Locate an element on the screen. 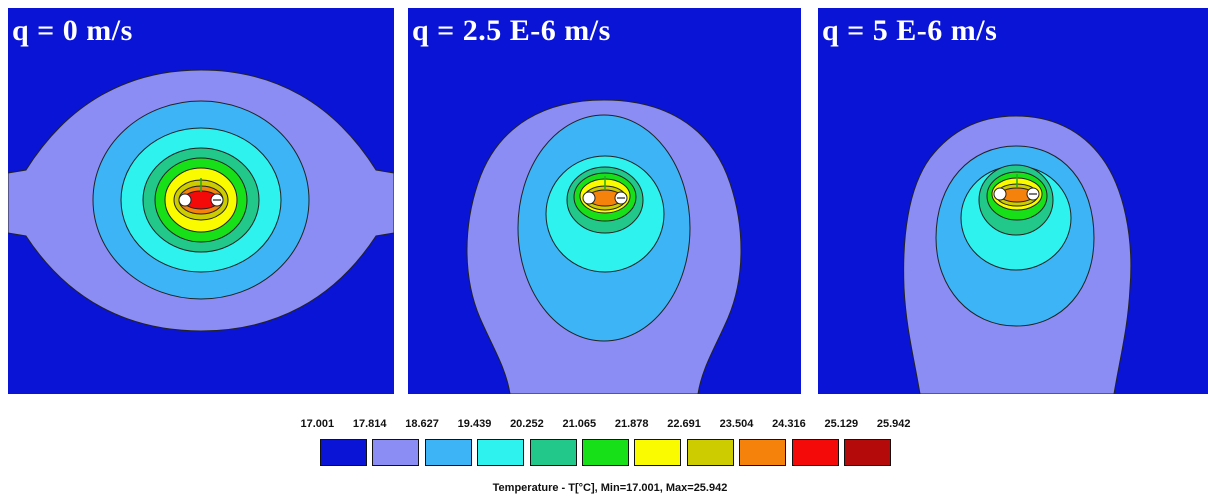 The image size is (1208, 498). legend-value: 17.814 is located at coordinates (369, 424).